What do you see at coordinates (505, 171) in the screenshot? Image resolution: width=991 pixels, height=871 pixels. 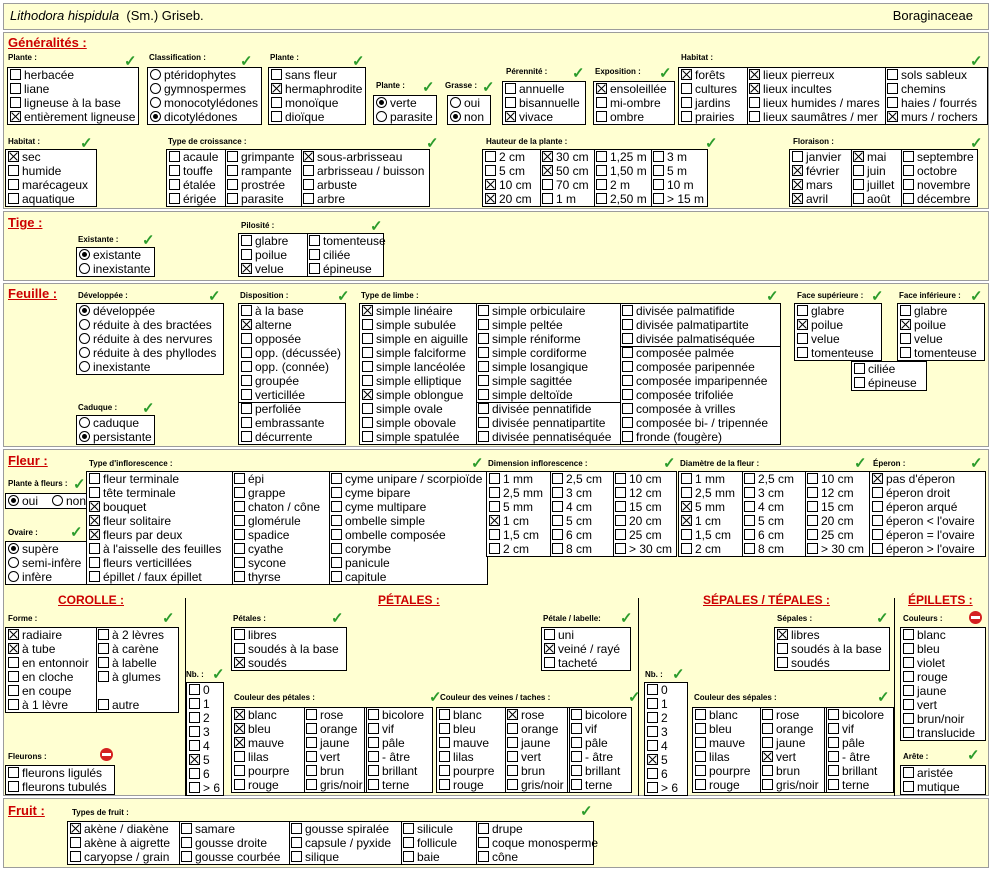 I see `hauteur-option: 5 cm` at bounding box center [505, 171].